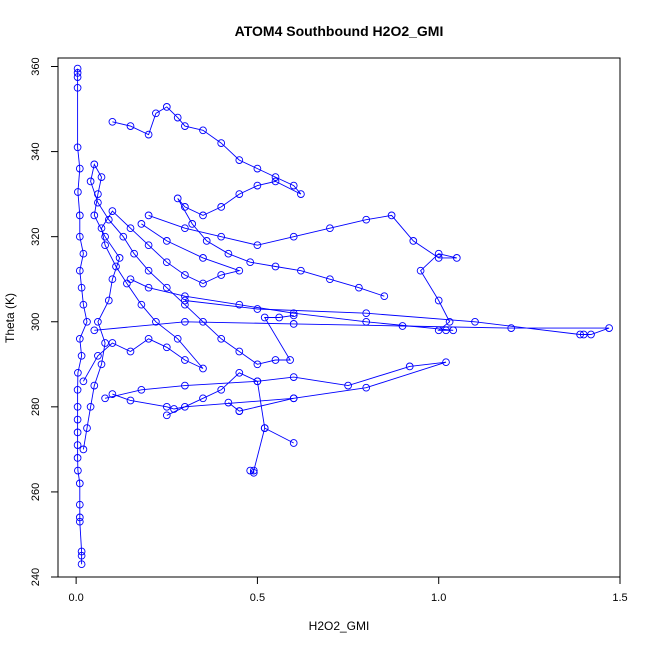  Describe the element at coordinates (36, 492) in the screenshot. I see `y-tick-label: 260` at that location.